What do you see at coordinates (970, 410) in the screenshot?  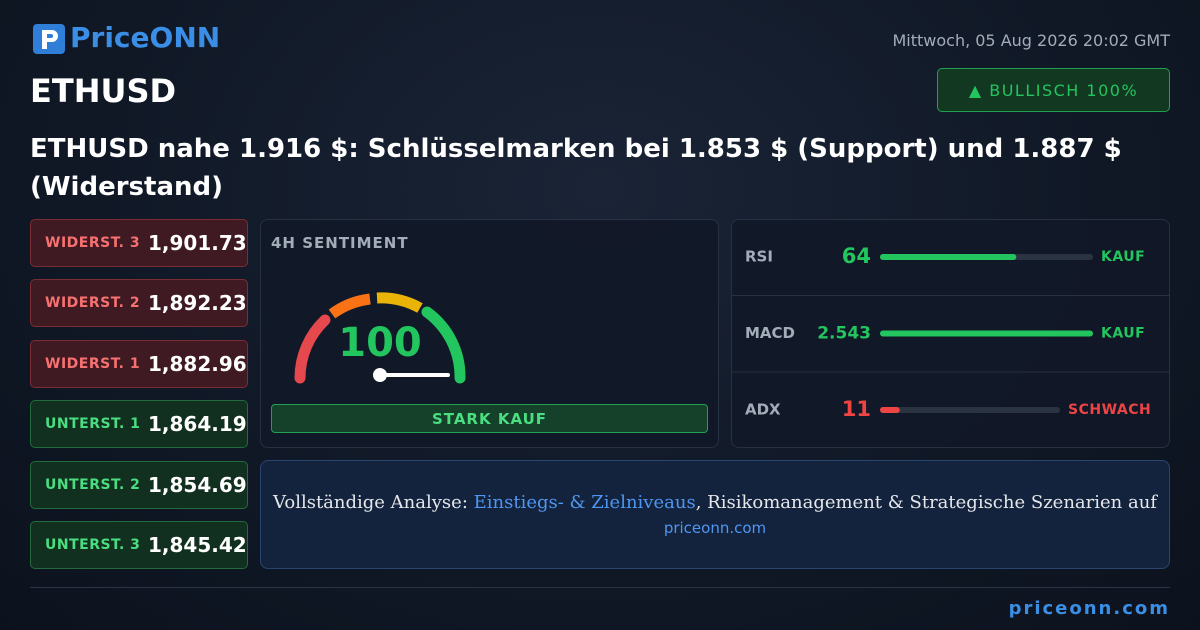 I see `indicator-track` at bounding box center [970, 410].